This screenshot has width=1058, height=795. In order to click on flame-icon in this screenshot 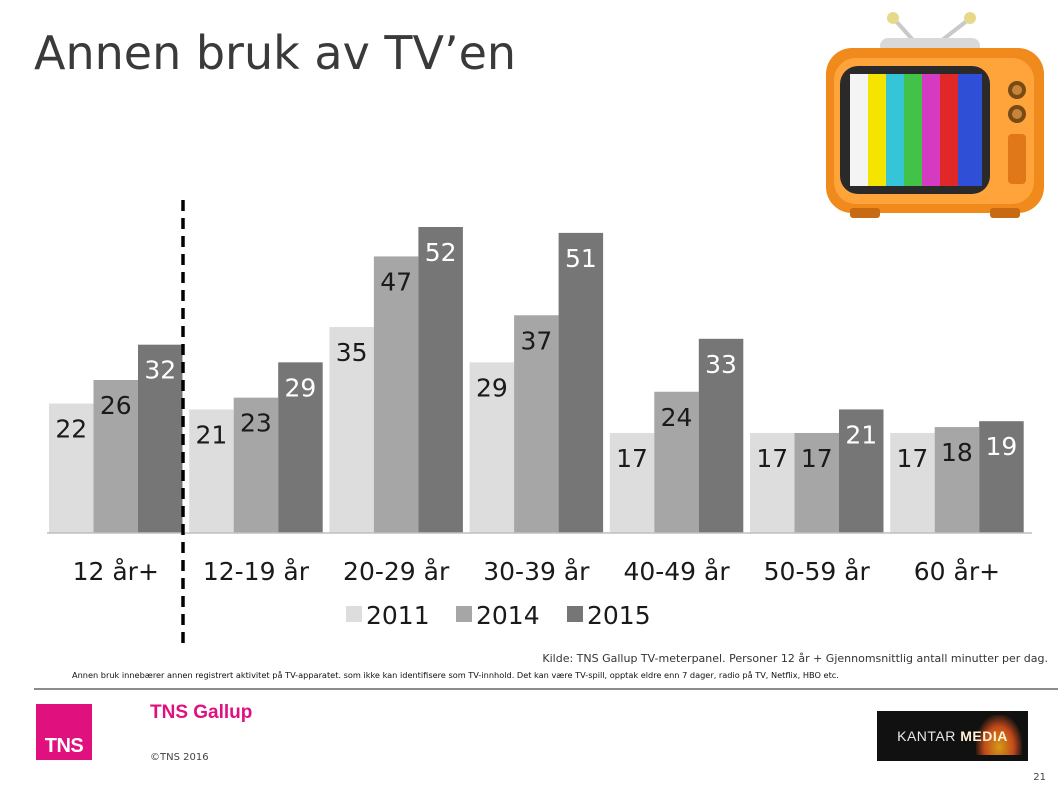, I will do `click(999, 735)`.